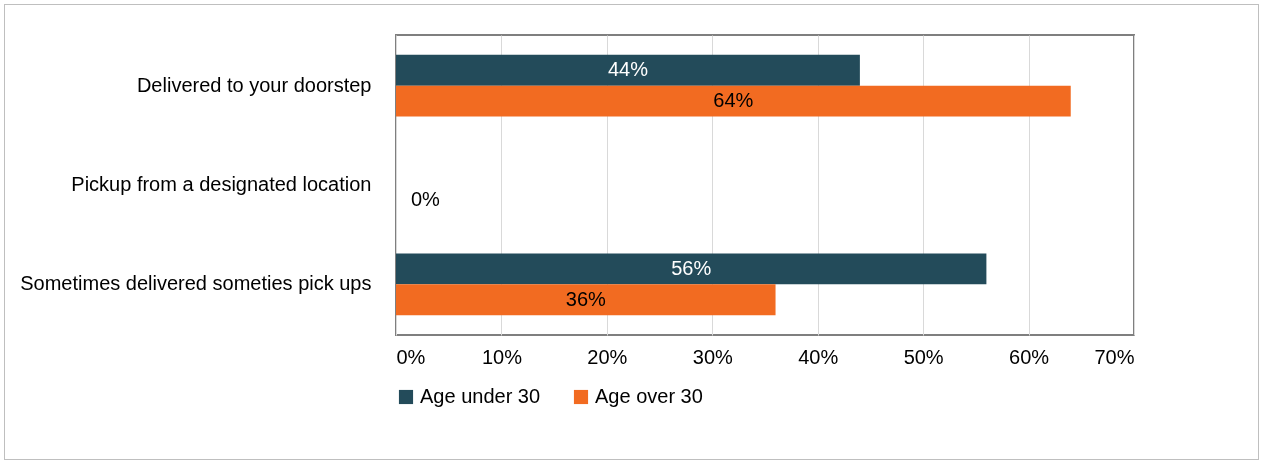 This screenshot has width=1265, height=466. Describe the element at coordinates (649, 396) in the screenshot. I see `legend-label: Age over 30` at that location.